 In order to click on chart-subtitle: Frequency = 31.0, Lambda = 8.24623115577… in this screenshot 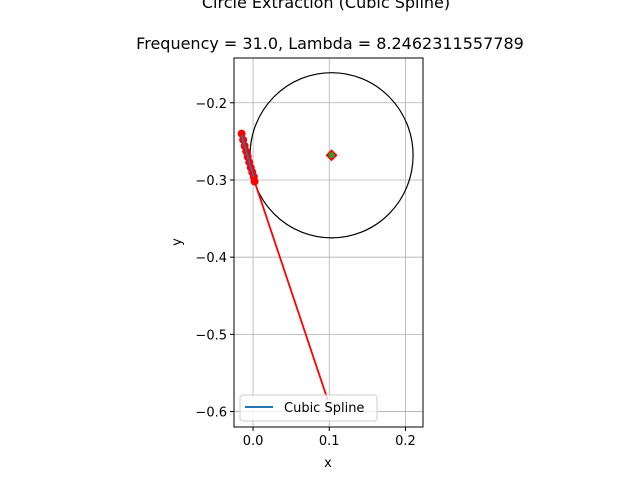, I will do `click(330, 43)`.